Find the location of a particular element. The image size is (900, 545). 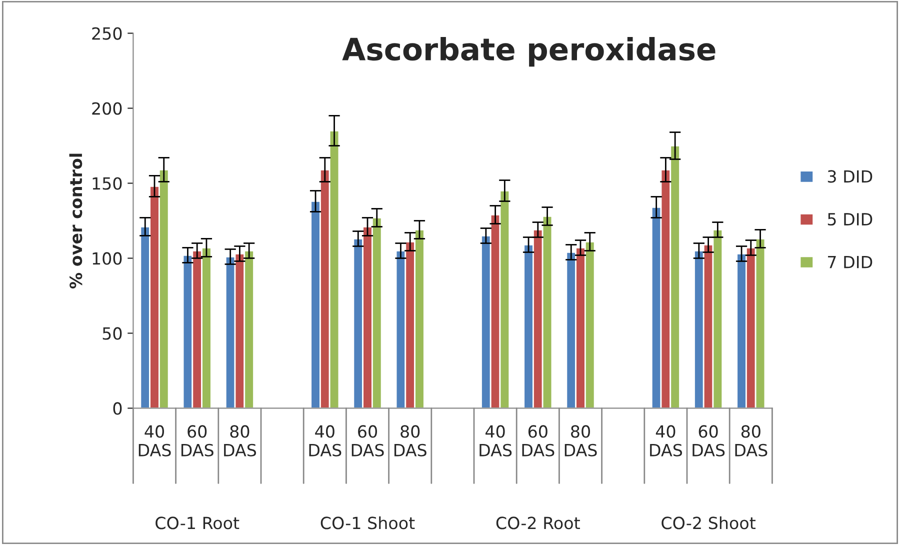

text: CO-1 Root is located at coordinates (198, 523).